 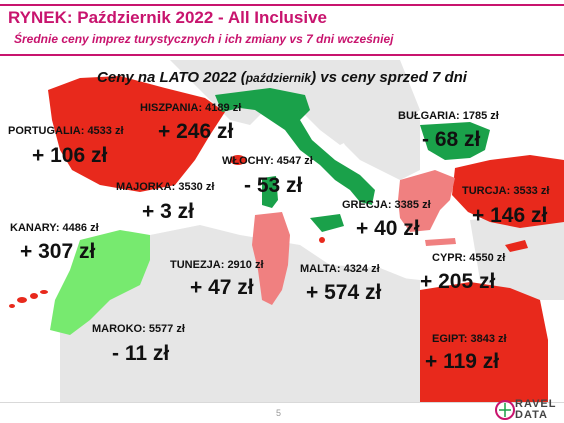 What do you see at coordinates (505, 410) in the screenshot?
I see `logo-emblem-icon` at bounding box center [505, 410].